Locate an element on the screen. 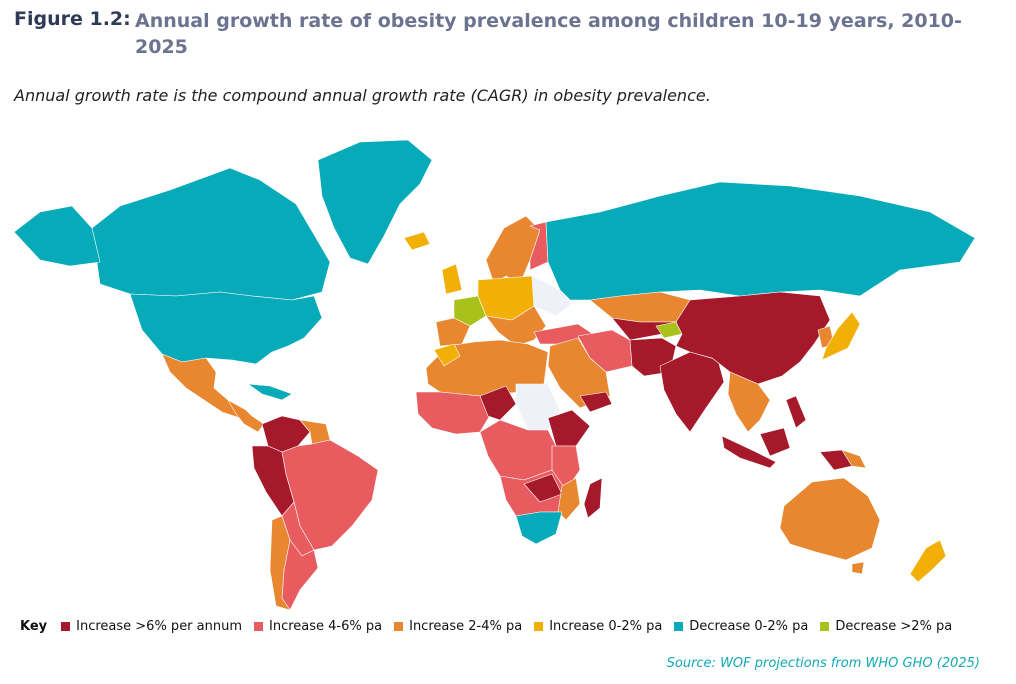 This screenshot has height=684, width=1016. region-usa is located at coordinates (226, 328).